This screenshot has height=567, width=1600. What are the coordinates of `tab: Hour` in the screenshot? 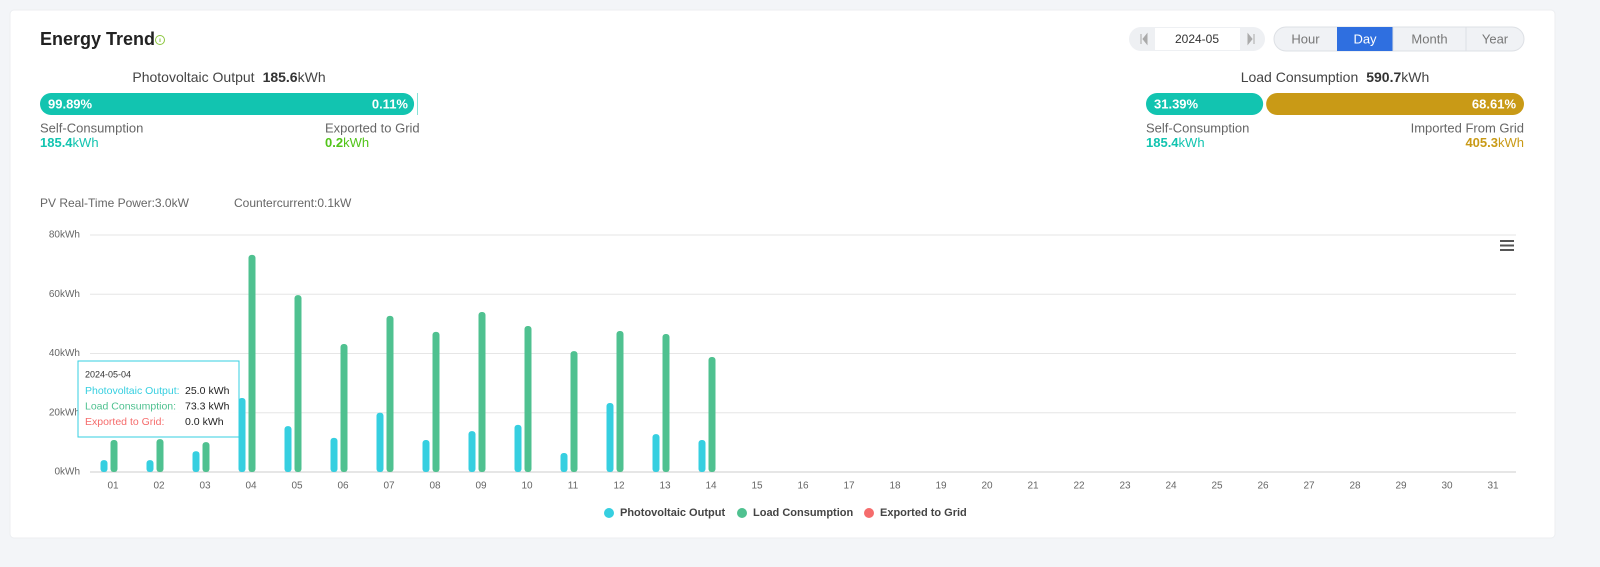 It's located at (1305, 38).